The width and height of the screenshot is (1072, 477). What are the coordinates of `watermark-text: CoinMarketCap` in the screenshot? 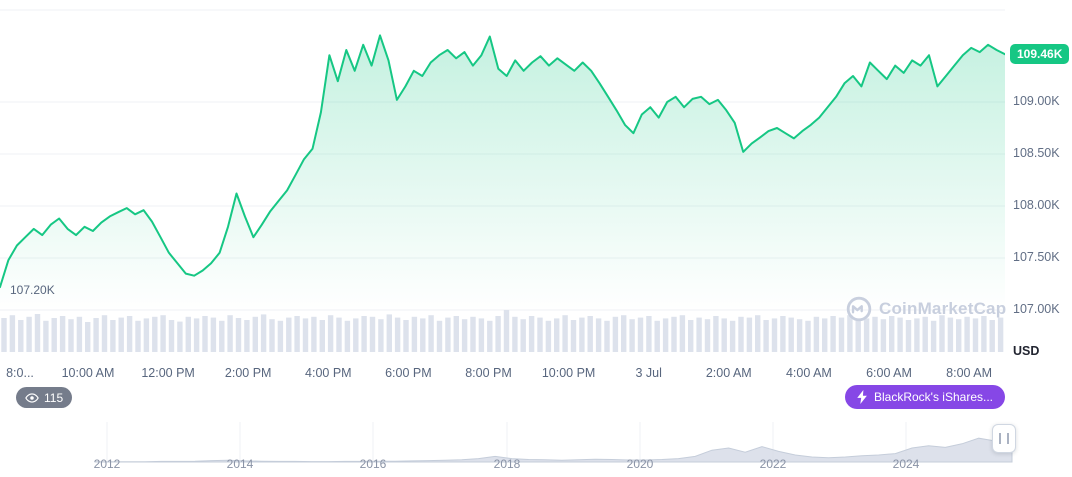 It's located at (943, 308).